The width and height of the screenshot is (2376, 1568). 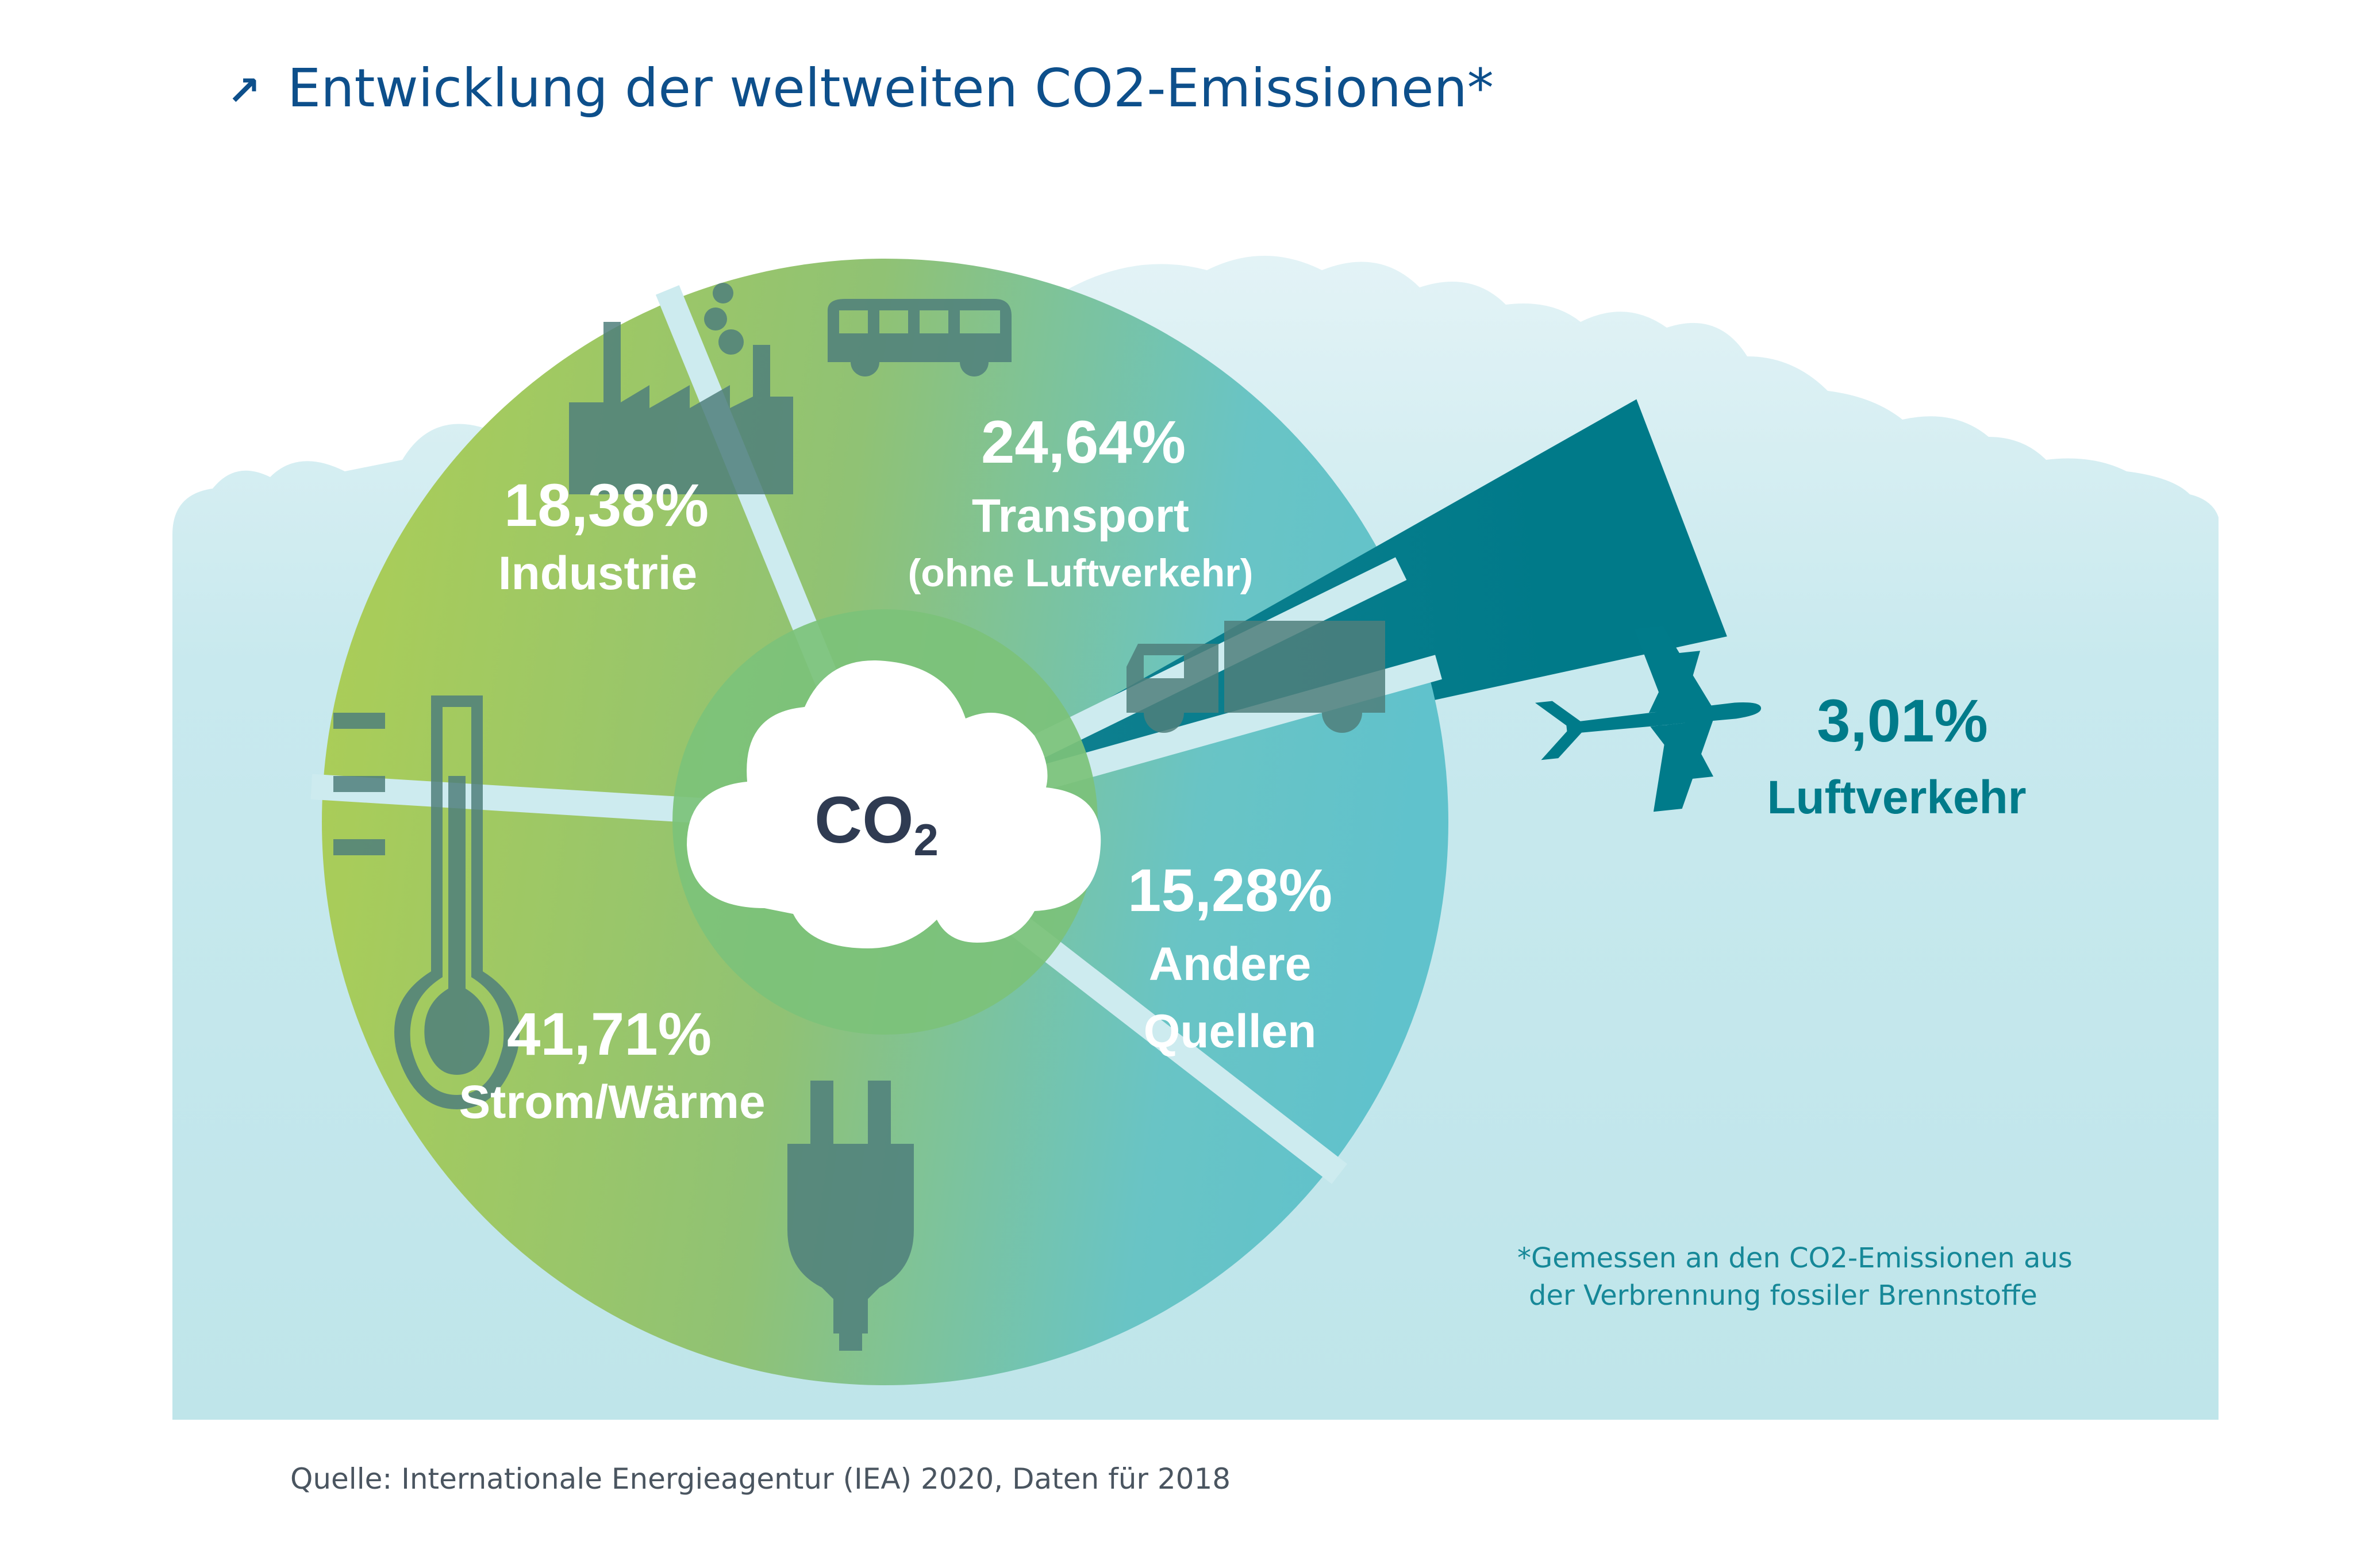 What do you see at coordinates (1896, 798) in the screenshot?
I see `luftverkehr-name-label: Luftverkehr` at bounding box center [1896, 798].